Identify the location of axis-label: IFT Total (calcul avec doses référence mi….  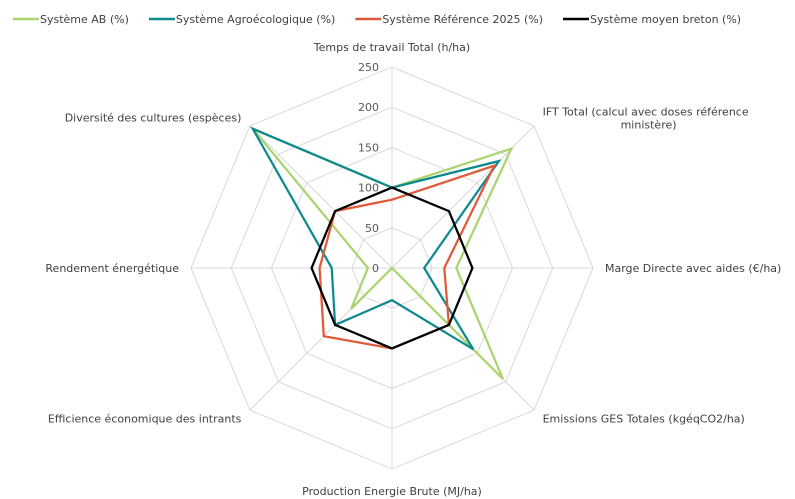
(646, 118).